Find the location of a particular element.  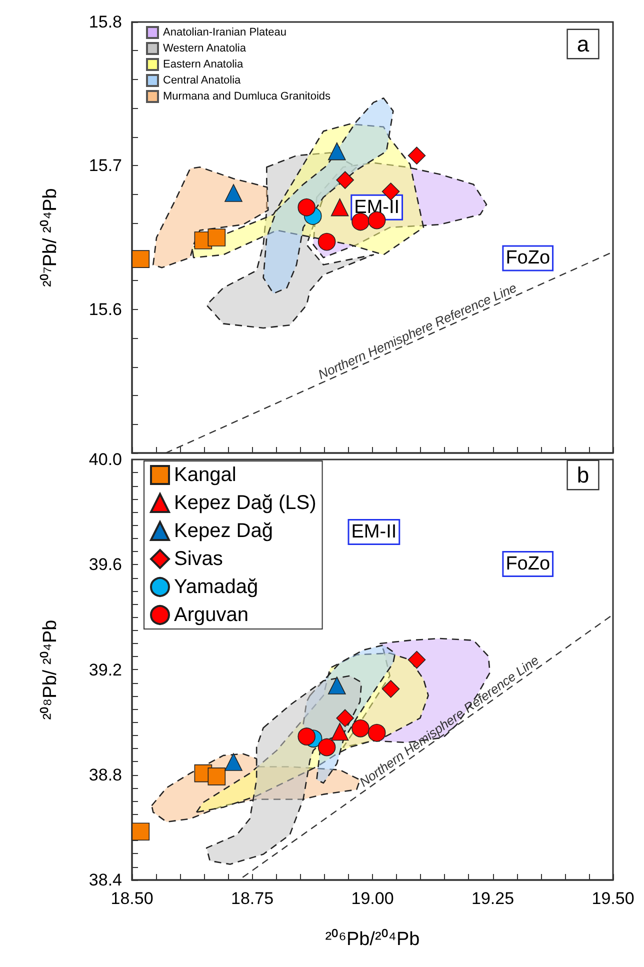

y-tick-label: 39.2 is located at coordinates (105, 670).